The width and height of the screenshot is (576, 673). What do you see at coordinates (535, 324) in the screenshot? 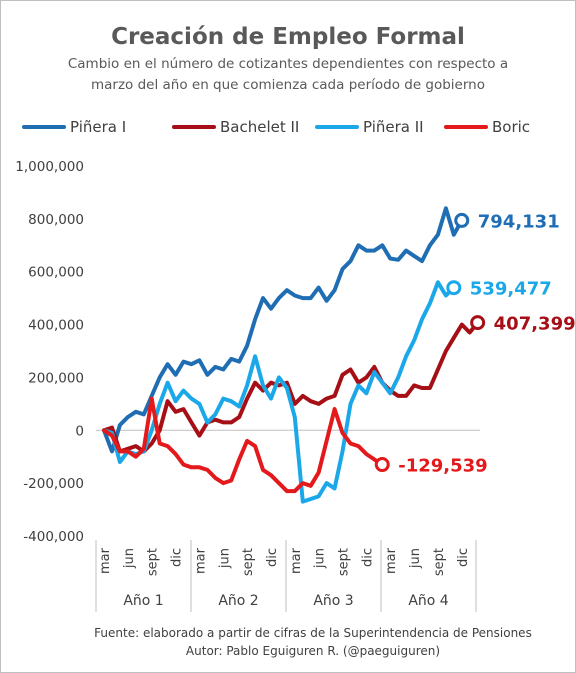
I see `end-value-label-bachelet-ii: 407,399` at bounding box center [535, 324].